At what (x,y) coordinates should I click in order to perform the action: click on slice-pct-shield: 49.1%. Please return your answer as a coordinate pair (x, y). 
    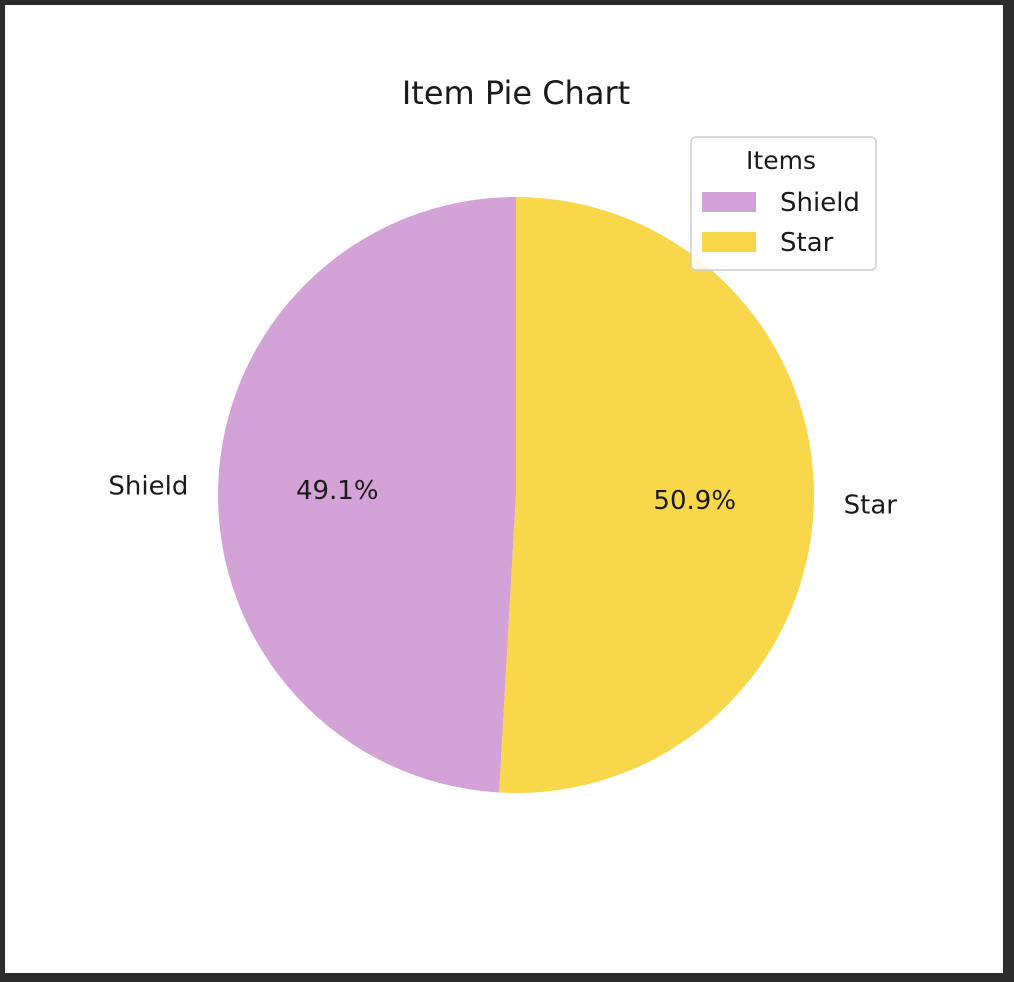
    Looking at the image, I should click on (337, 491).